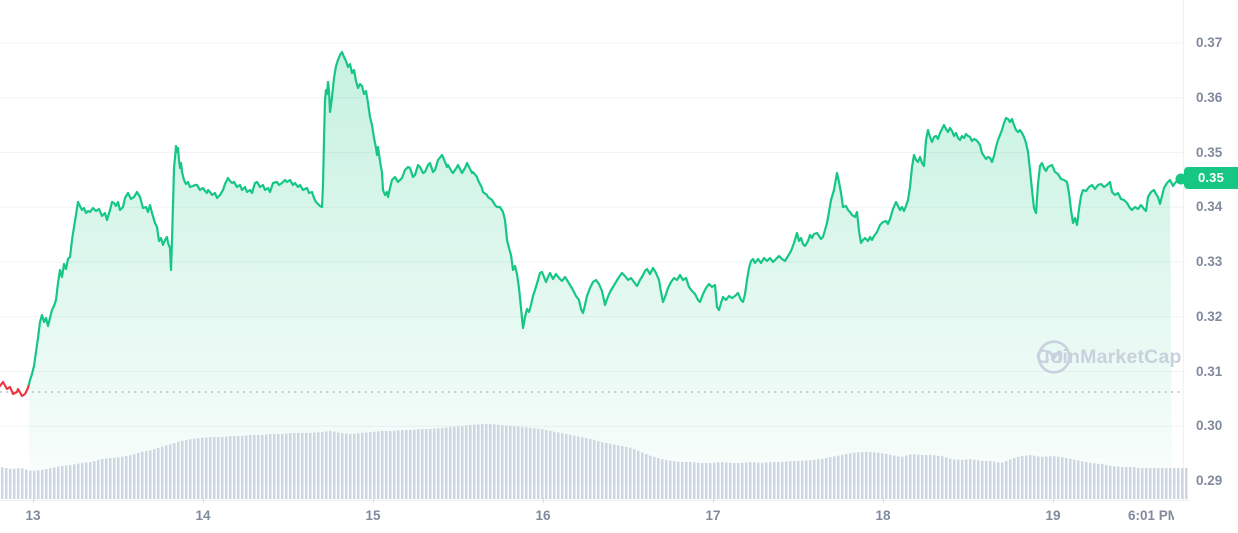 Image resolution: width=1238 pixels, height=533 pixels. Describe the element at coordinates (1209, 42) in the screenshot. I see `y-axis-label: 0.37` at that location.